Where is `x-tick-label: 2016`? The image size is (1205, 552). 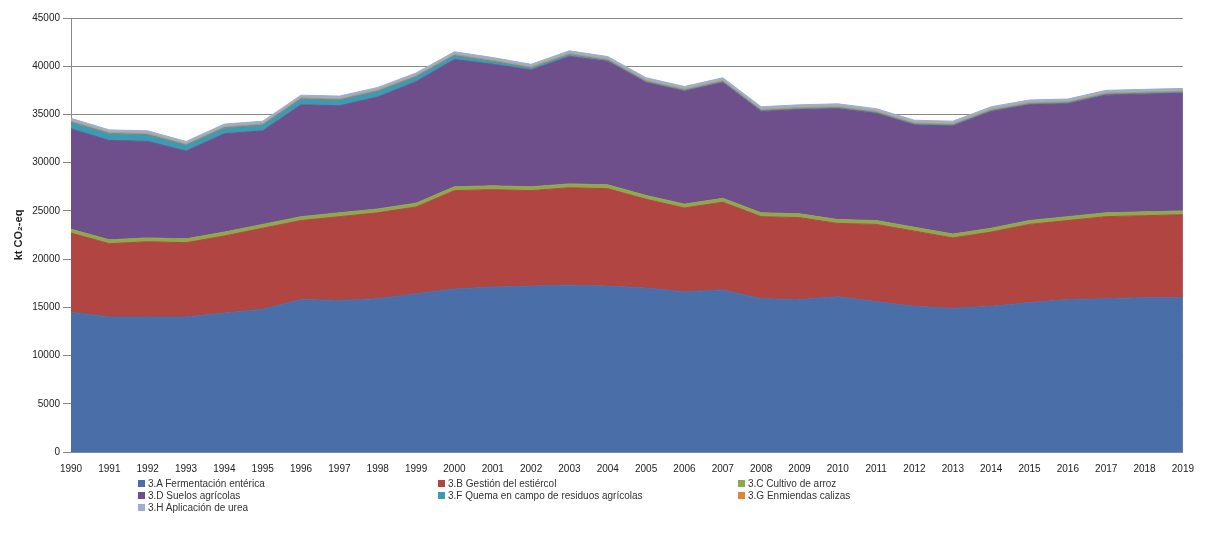 x-tick-label: 2016 is located at coordinates (1068, 468).